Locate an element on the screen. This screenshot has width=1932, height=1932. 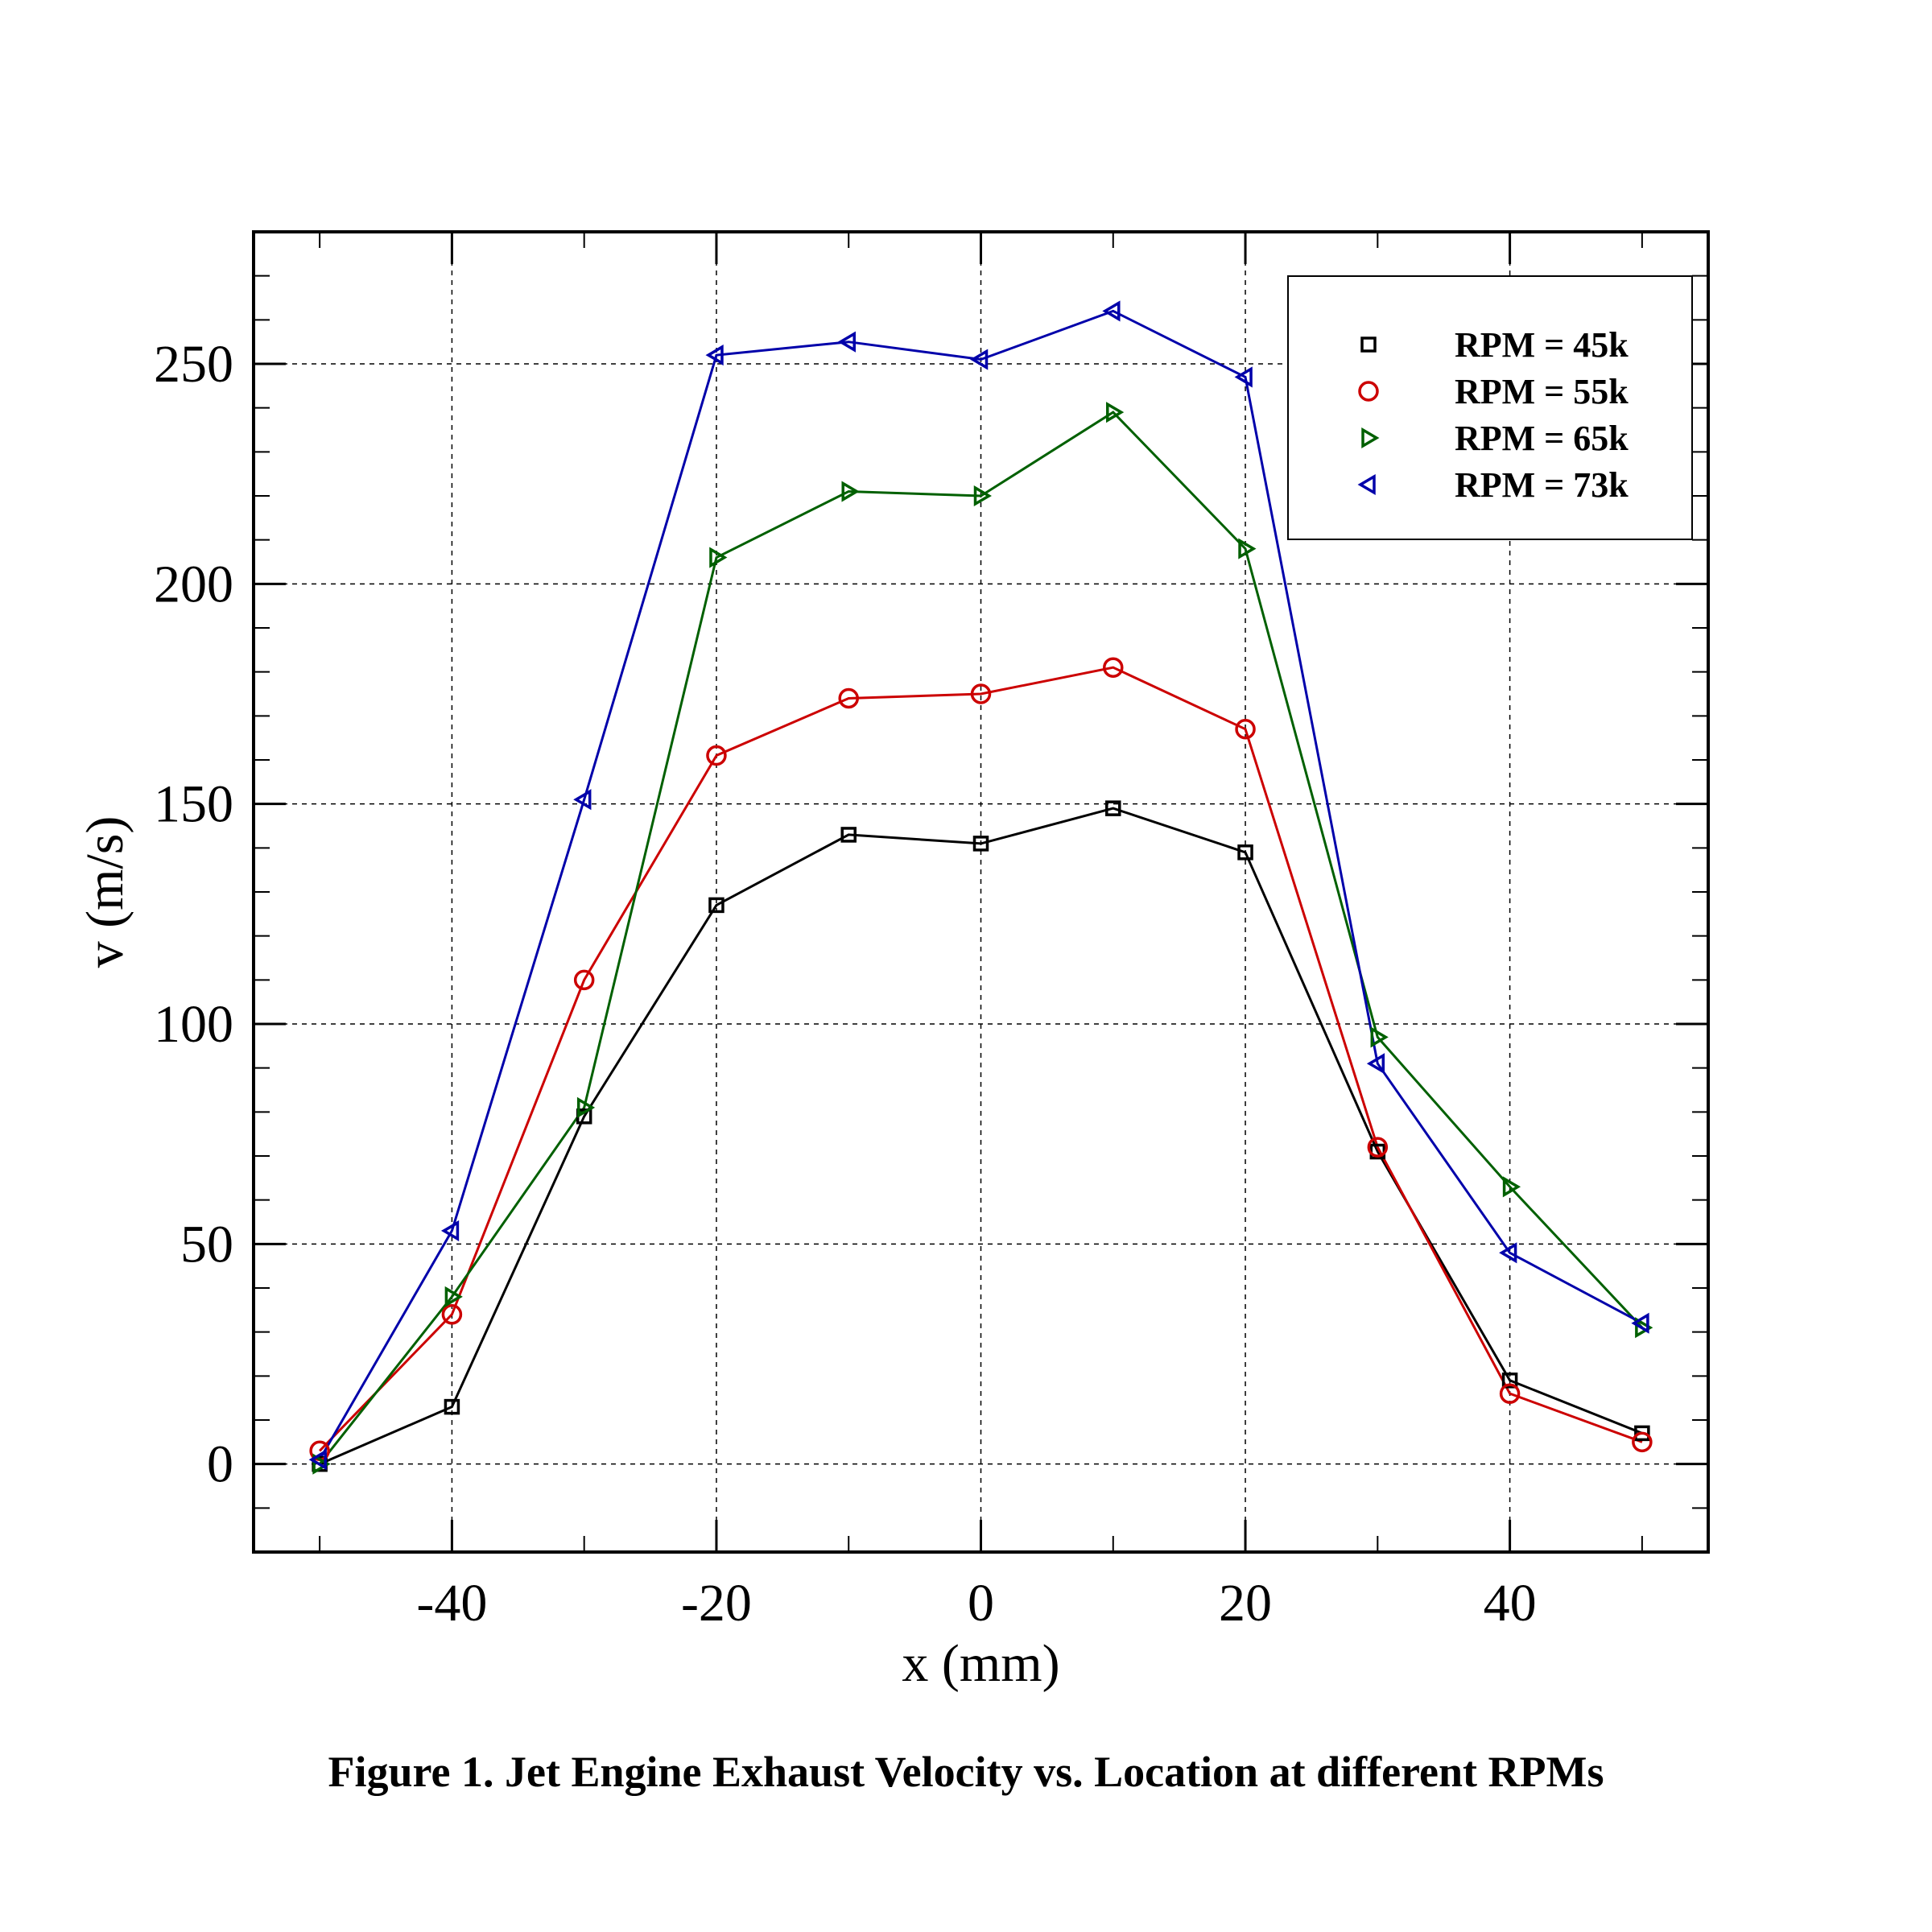
legend-box is located at coordinates (1490, 407).